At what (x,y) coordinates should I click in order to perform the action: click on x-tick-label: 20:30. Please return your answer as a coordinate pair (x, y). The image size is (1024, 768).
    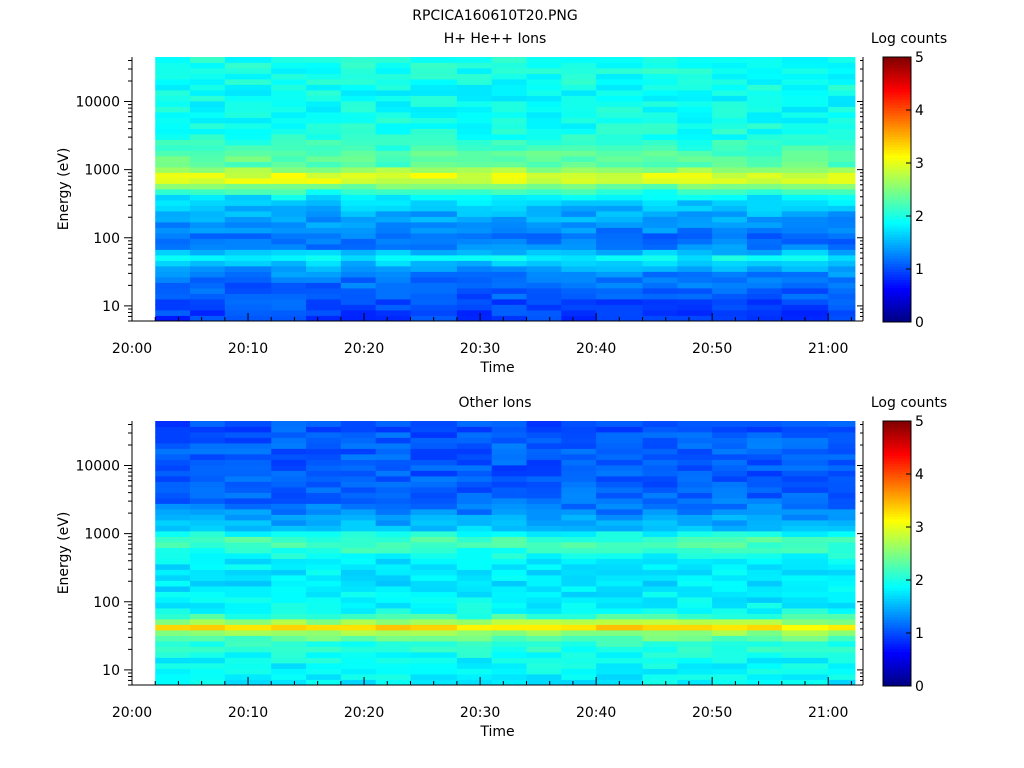
    Looking at the image, I should click on (480, 713).